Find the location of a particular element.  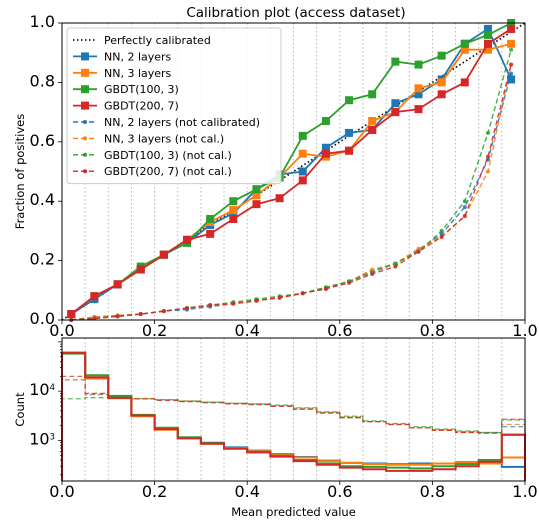

legend-item-gbdt-100-3-not-cal: GBDT(100, 3) (not cal.) is located at coordinates (152, 155).